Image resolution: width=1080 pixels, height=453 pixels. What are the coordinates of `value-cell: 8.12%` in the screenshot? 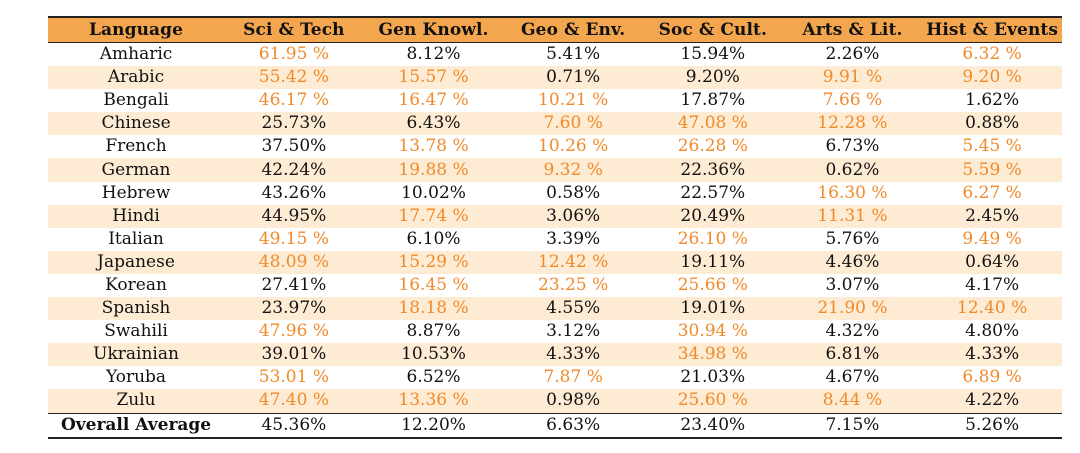 It's located at (433, 54).